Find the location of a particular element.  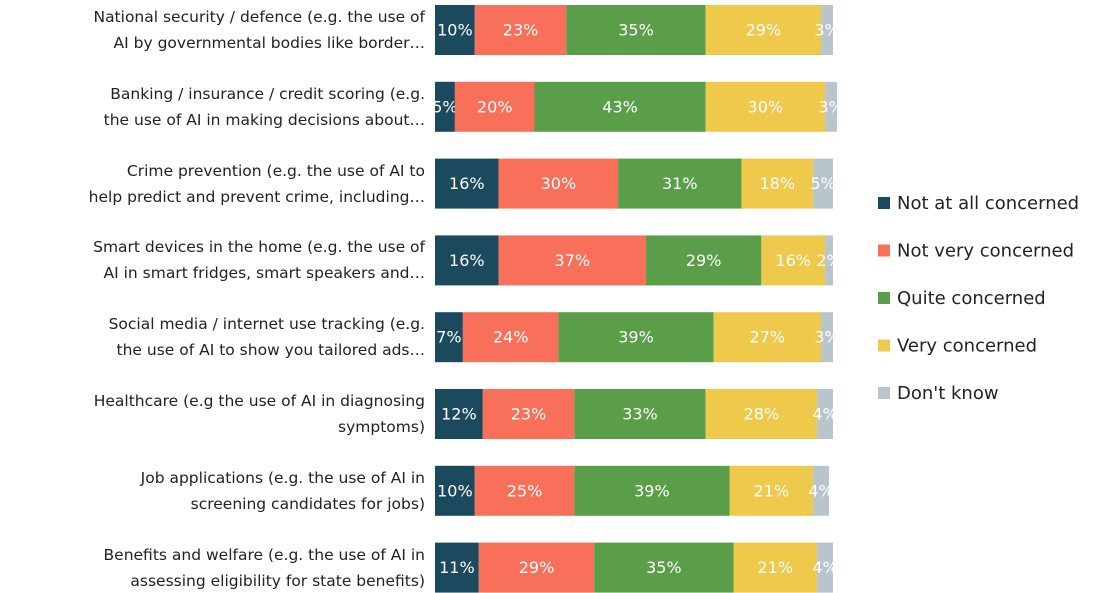

data-label: 31% is located at coordinates (680, 183).